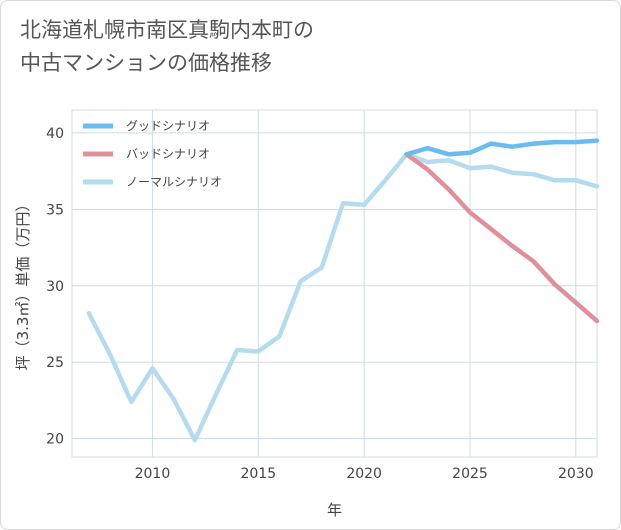  What do you see at coordinates (55, 287) in the screenshot?
I see `y-tick-label: 30` at bounding box center [55, 287].